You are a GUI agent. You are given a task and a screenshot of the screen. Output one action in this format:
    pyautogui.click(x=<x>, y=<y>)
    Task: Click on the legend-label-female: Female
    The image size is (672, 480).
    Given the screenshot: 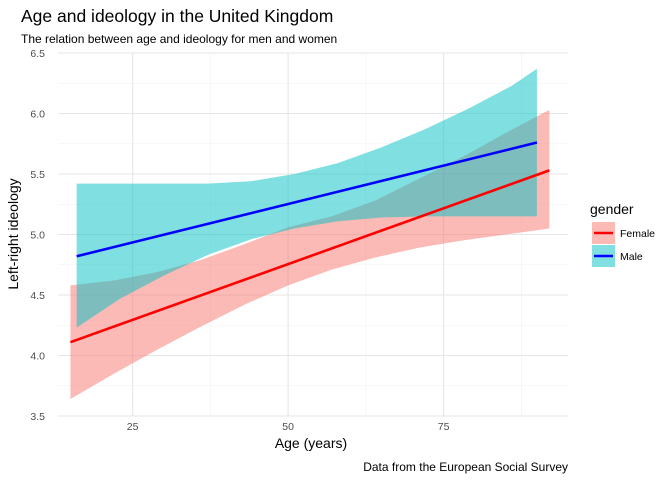 What is the action you would take?
    pyautogui.click(x=637, y=234)
    